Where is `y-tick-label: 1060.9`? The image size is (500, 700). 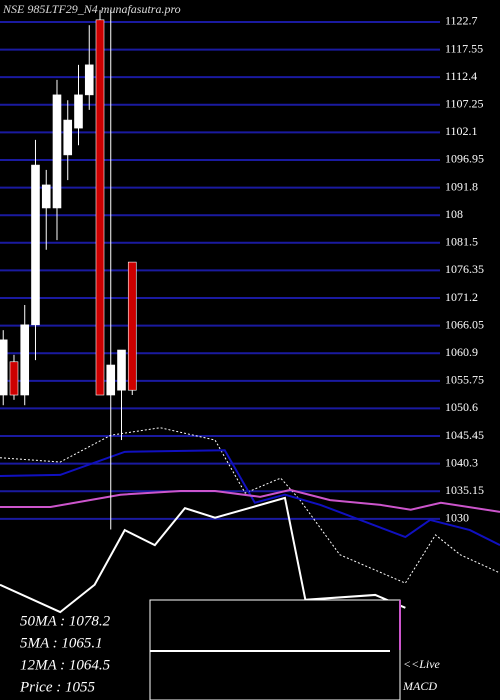
y-tick-label: 1060.9 is located at coordinates (461, 352).